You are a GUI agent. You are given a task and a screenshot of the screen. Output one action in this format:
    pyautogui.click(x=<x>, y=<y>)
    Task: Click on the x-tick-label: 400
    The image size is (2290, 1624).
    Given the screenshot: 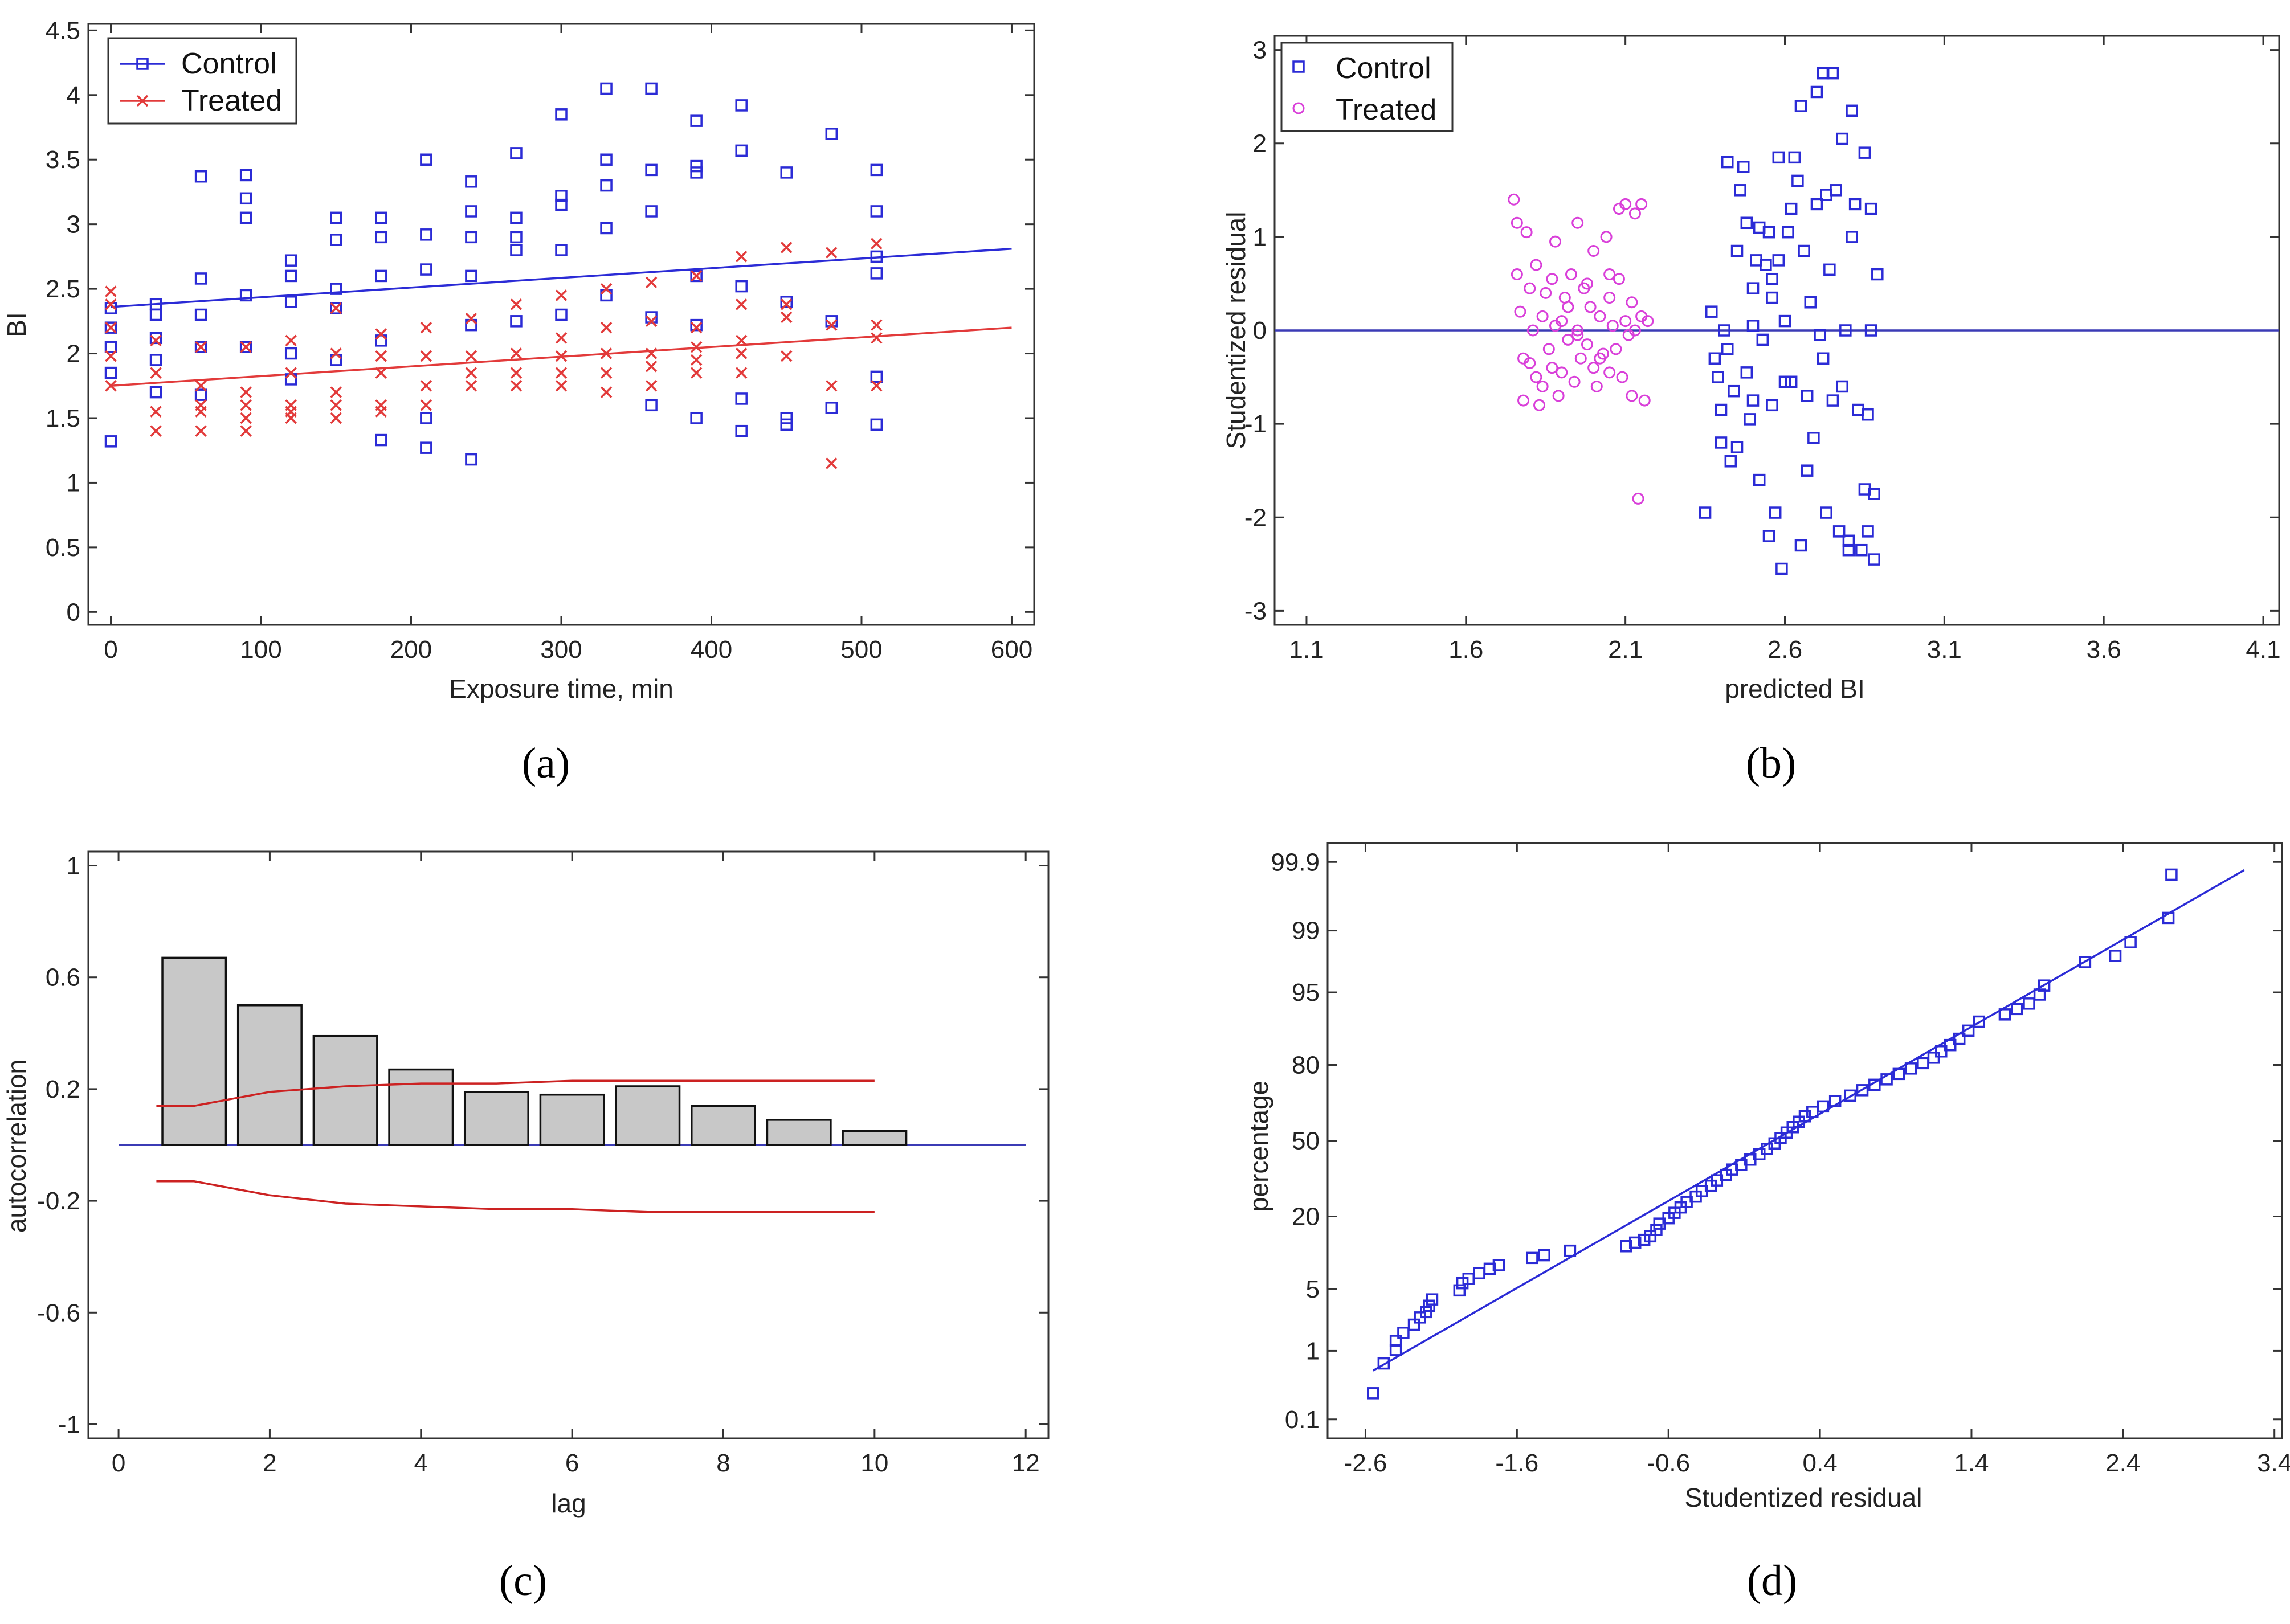 What is the action you would take?
    pyautogui.click(x=711, y=650)
    